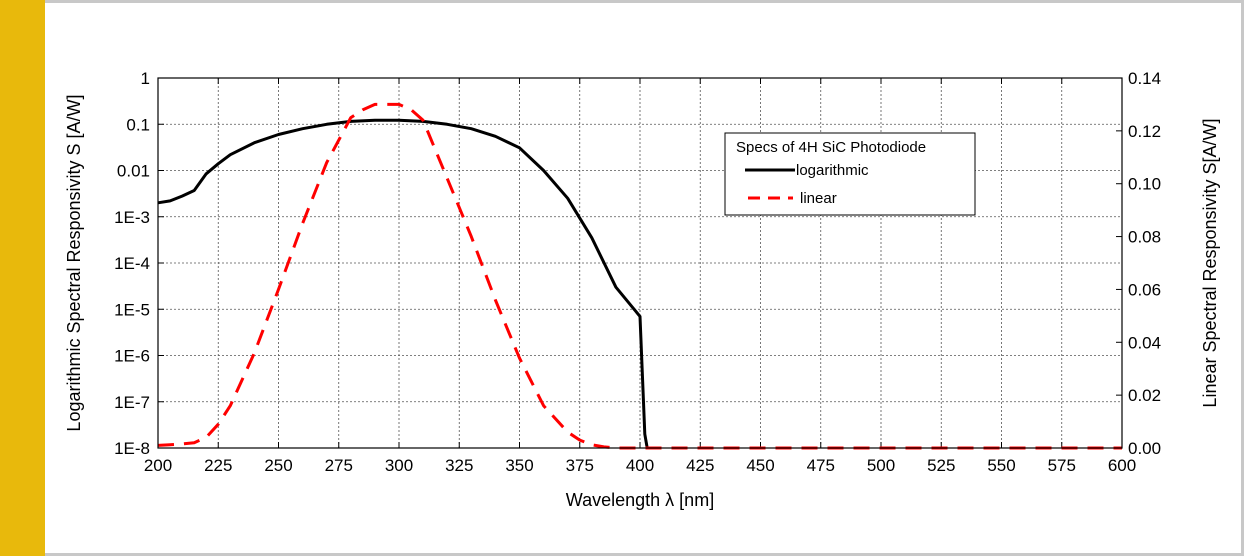 The width and height of the screenshot is (1244, 556). I want to click on x-tick-label: 300, so click(399, 465).